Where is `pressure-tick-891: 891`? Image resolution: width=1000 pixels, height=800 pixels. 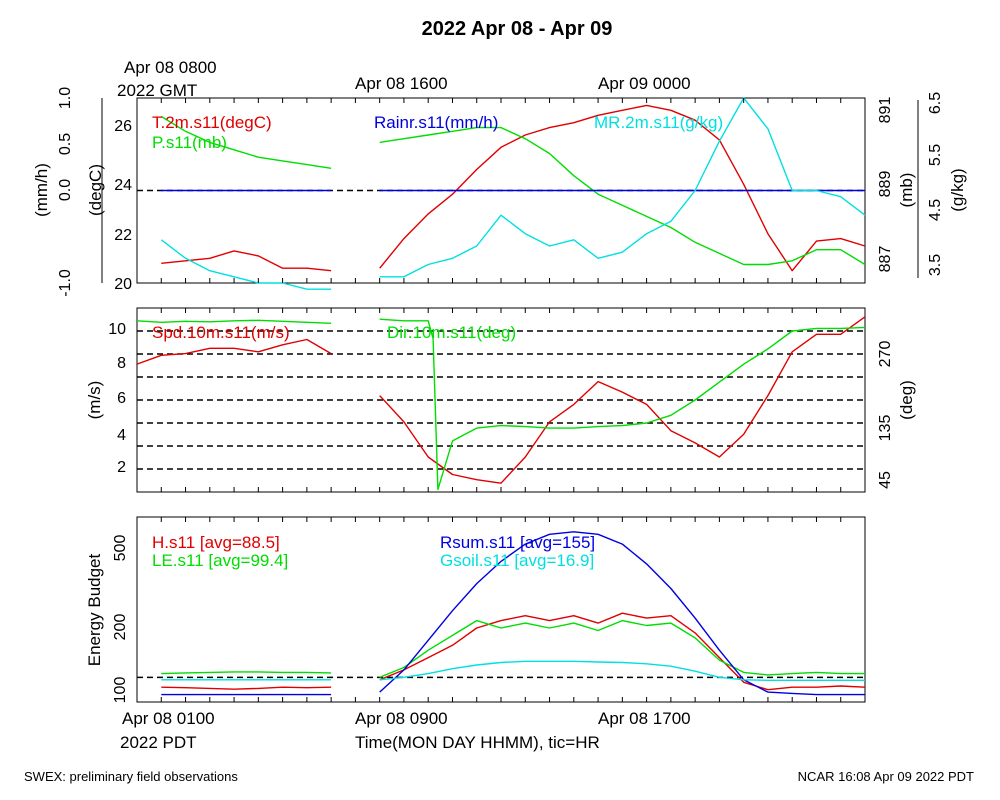
pressure-tick-891: 891 is located at coordinates (885, 110).